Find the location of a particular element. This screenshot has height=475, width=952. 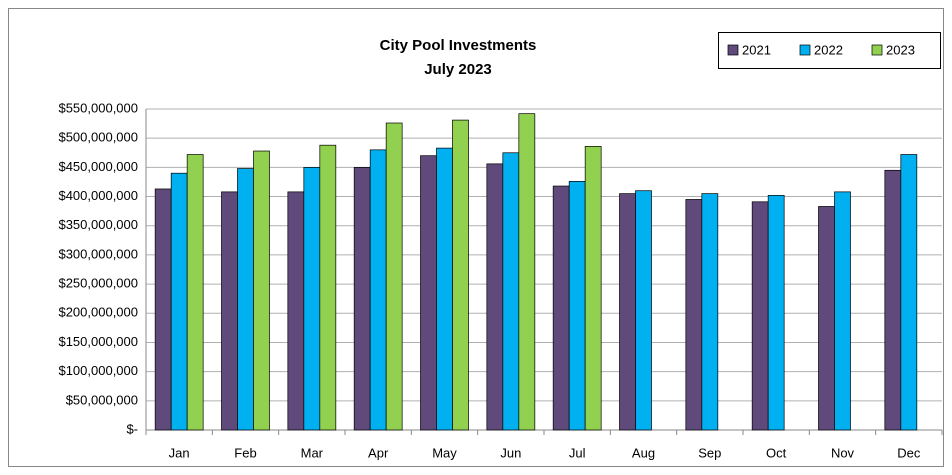

y-tick-label: $500,000,000 is located at coordinates (98, 137).